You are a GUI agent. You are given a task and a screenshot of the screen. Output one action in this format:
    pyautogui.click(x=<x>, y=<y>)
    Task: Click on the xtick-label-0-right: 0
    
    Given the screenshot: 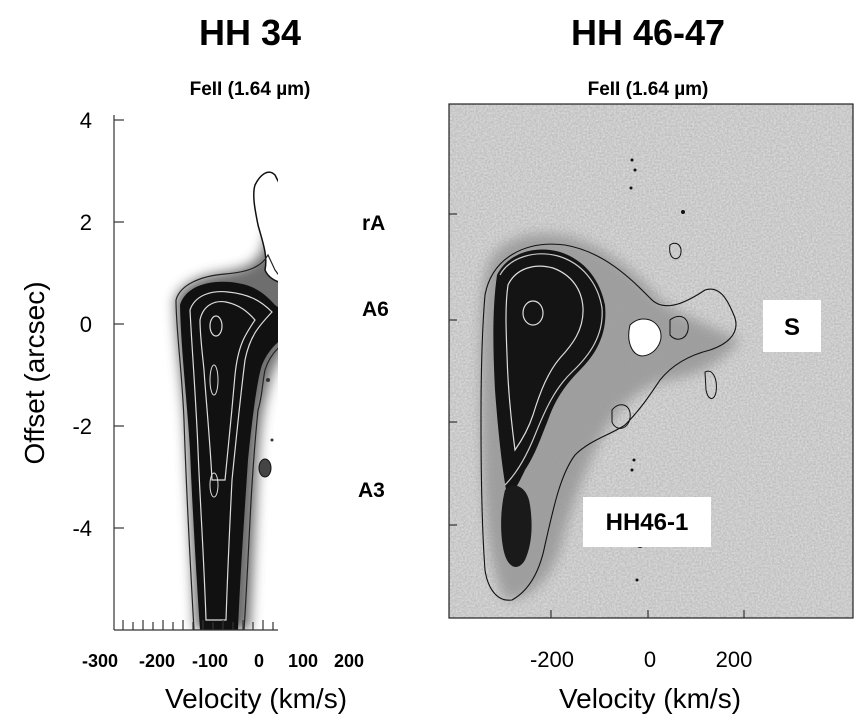 What is the action you would take?
    pyautogui.click(x=650, y=659)
    